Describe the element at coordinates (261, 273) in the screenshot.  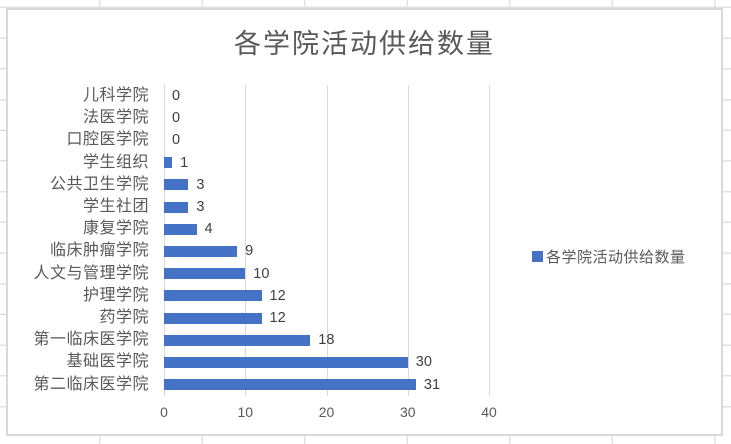
I see `data-value-label: 10` at that location.